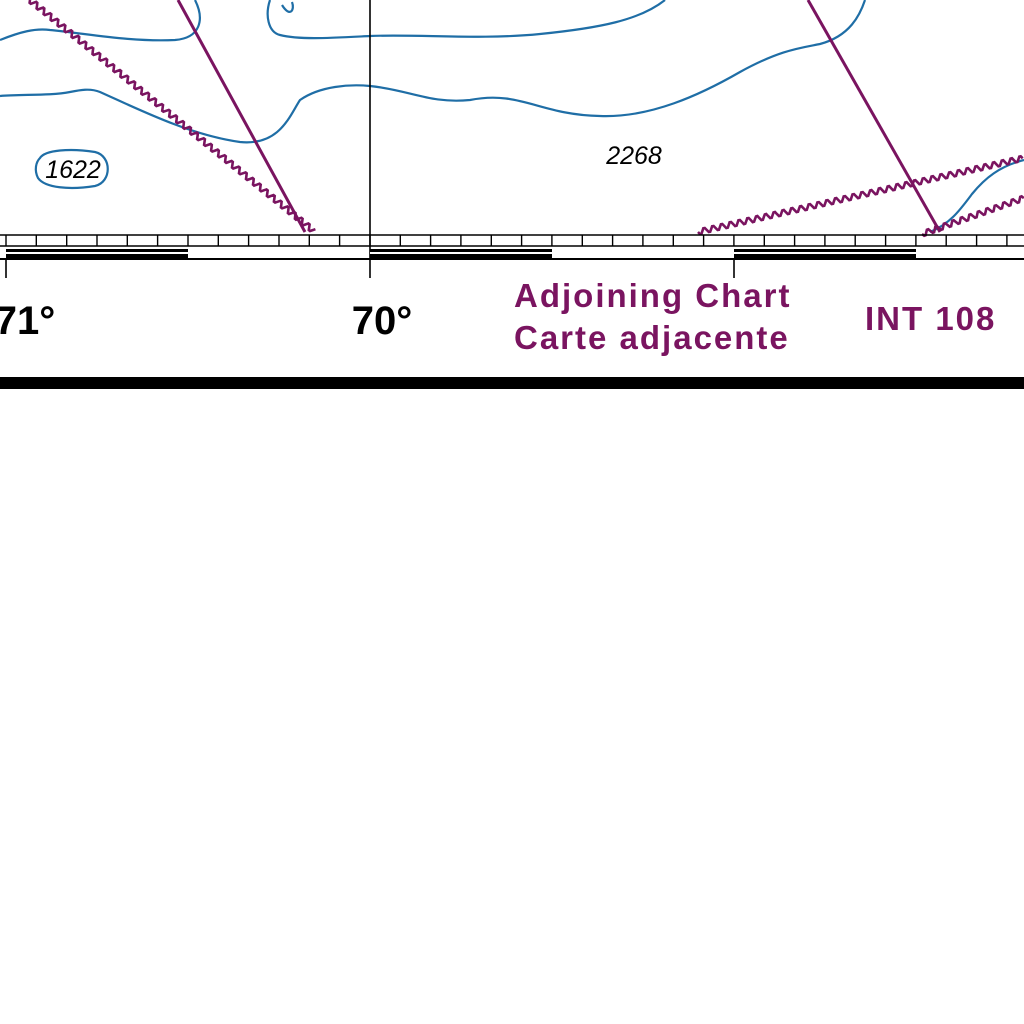 The image size is (1024, 1024). I want to click on border-scale-ticks, so click(506, 240).